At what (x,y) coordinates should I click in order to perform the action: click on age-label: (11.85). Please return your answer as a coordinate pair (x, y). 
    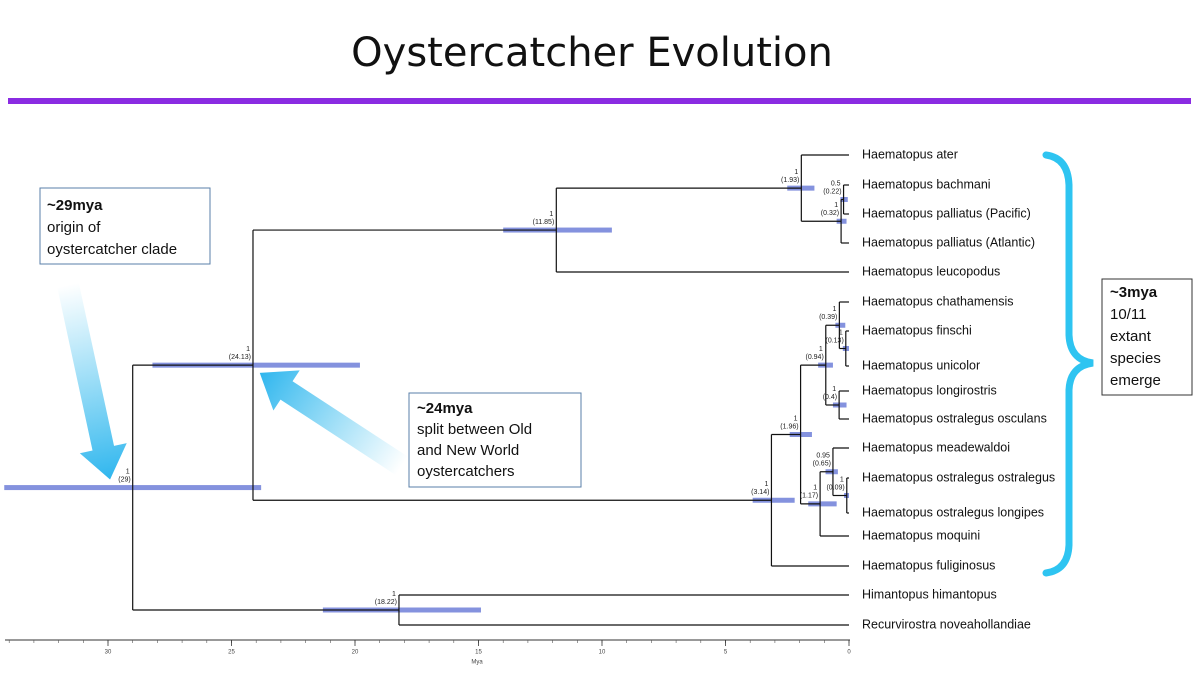
    Looking at the image, I should click on (544, 222).